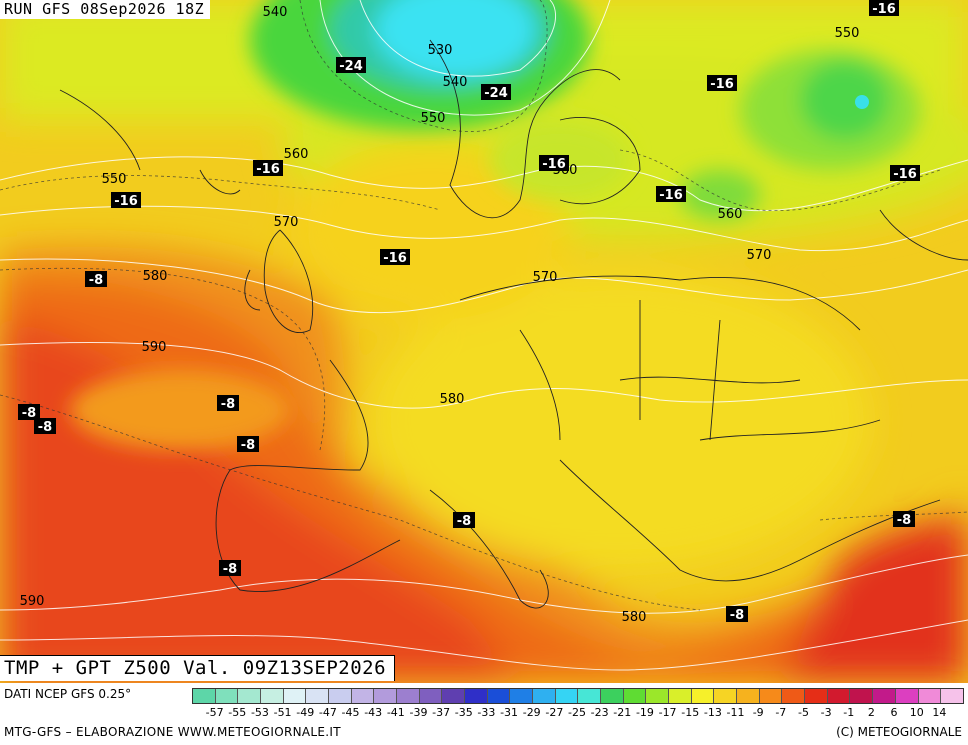  Describe the element at coordinates (259, 712) in the screenshot. I see `scale-tick-label: -53` at that location.